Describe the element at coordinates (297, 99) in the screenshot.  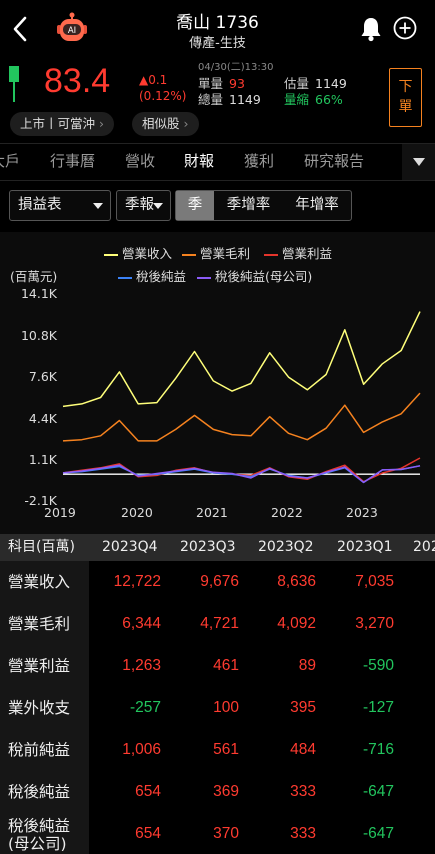
I see `shrink-label: 量縮` at that location.